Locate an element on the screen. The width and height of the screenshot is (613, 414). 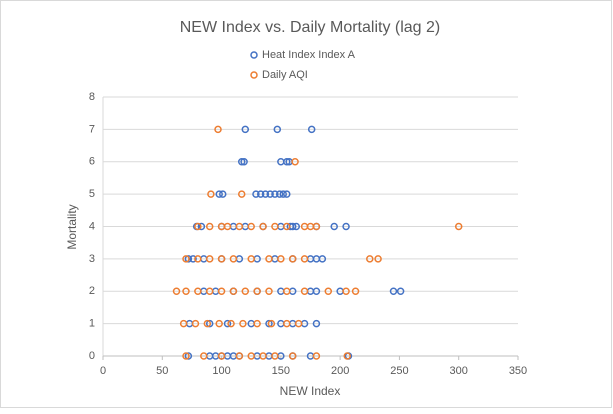
y-axis-label: Mortality is located at coordinates (72, 226).